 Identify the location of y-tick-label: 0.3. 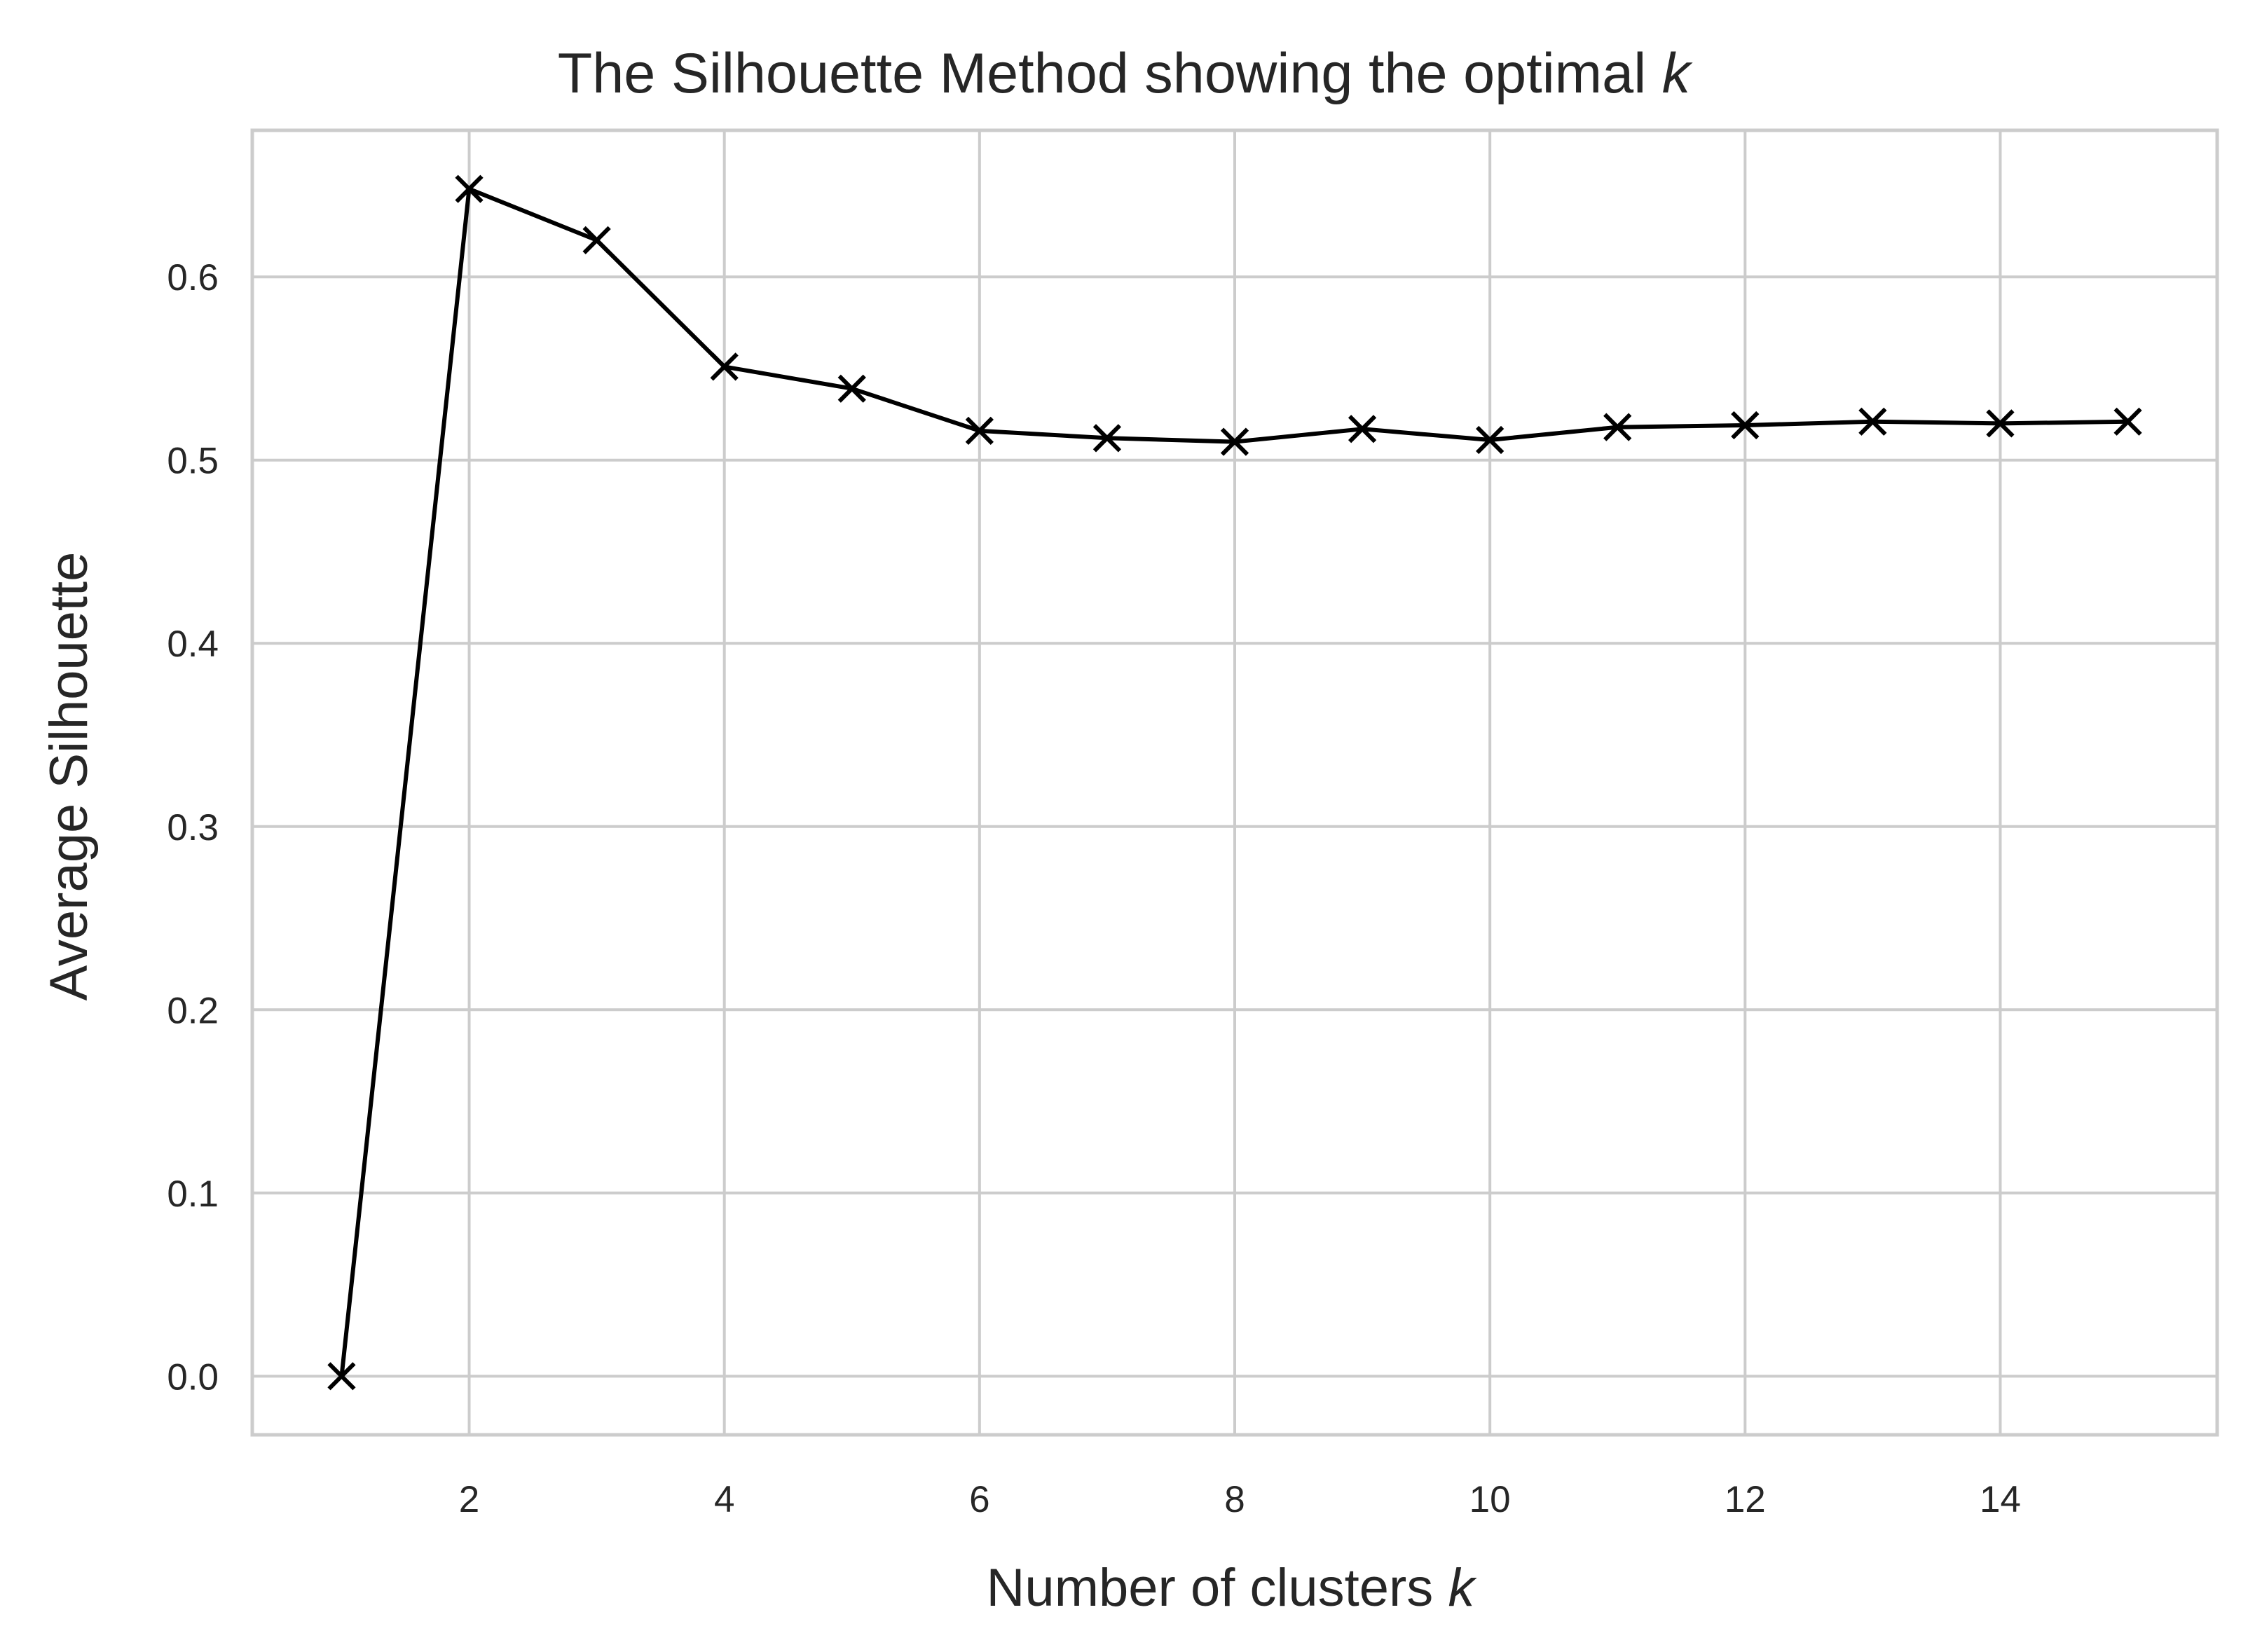
(193, 827).